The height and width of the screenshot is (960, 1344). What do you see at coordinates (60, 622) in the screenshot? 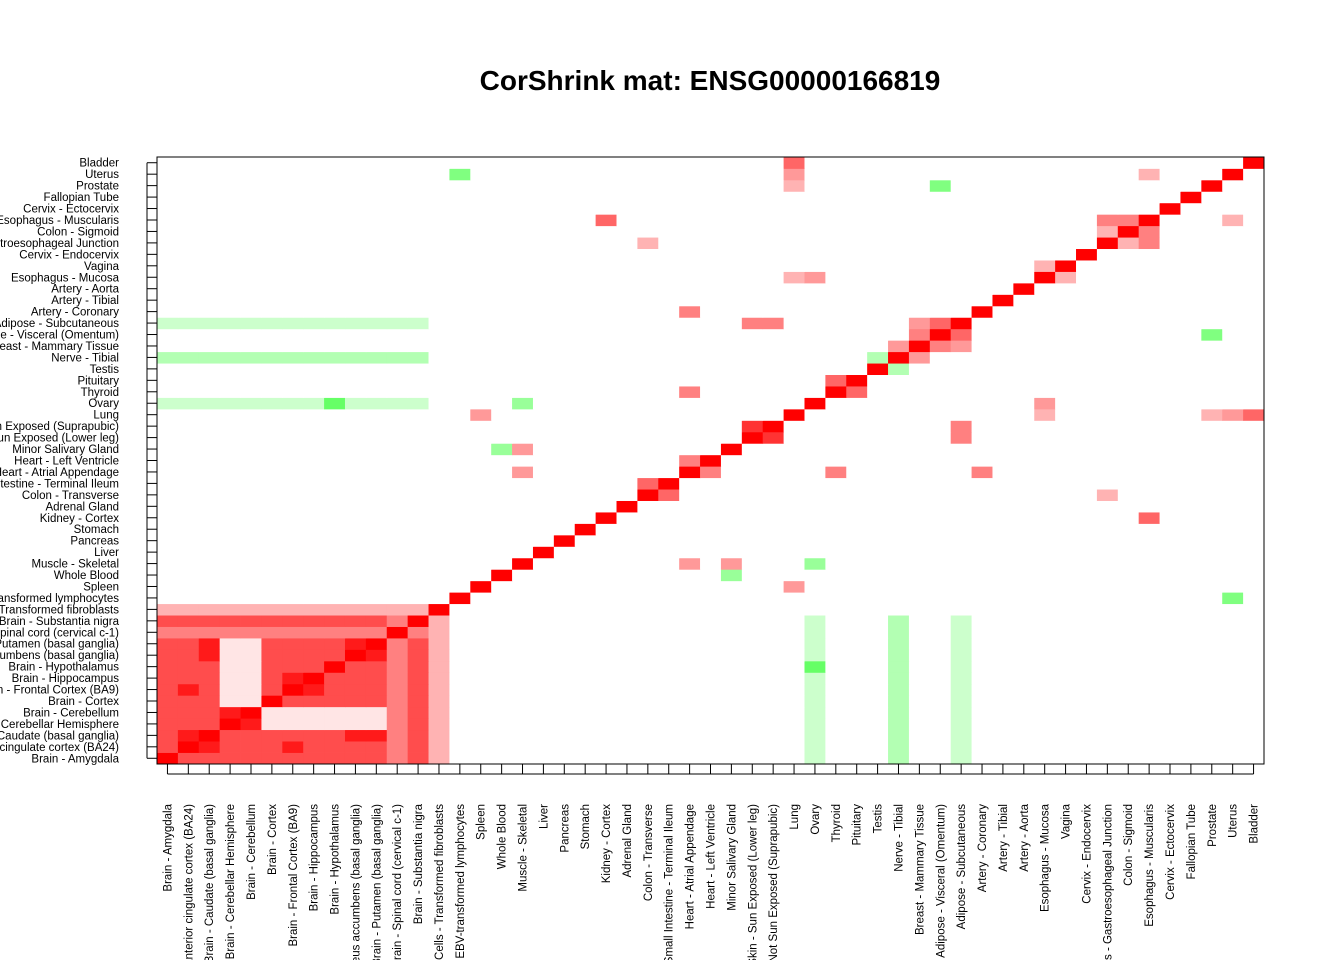
I see `y-tick-label: Brain - Substantia nigra` at bounding box center [60, 622].